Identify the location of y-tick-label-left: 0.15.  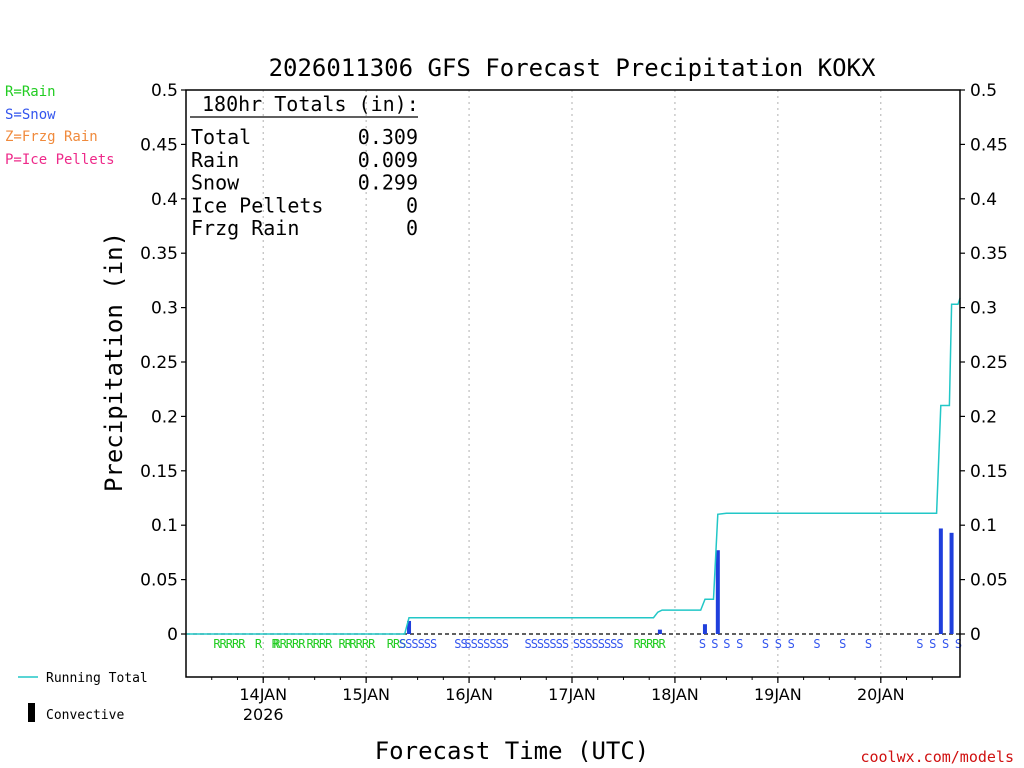
(159, 472).